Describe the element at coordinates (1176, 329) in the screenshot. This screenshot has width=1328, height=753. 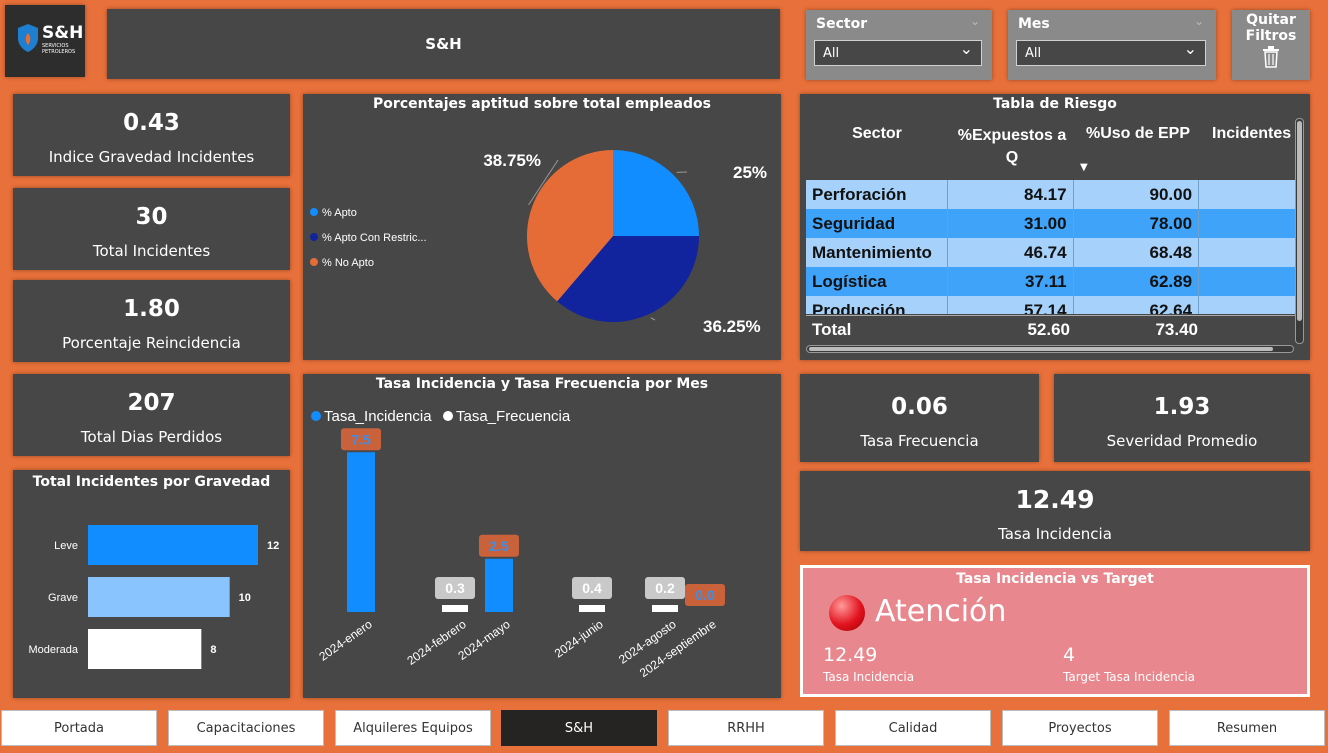
I see `risk-total-epp: 73.40` at that location.